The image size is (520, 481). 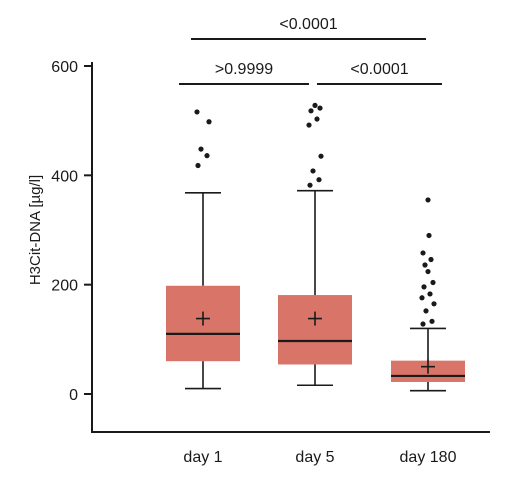 What do you see at coordinates (64, 286) in the screenshot?
I see `y-tick-label: 200` at bounding box center [64, 286].